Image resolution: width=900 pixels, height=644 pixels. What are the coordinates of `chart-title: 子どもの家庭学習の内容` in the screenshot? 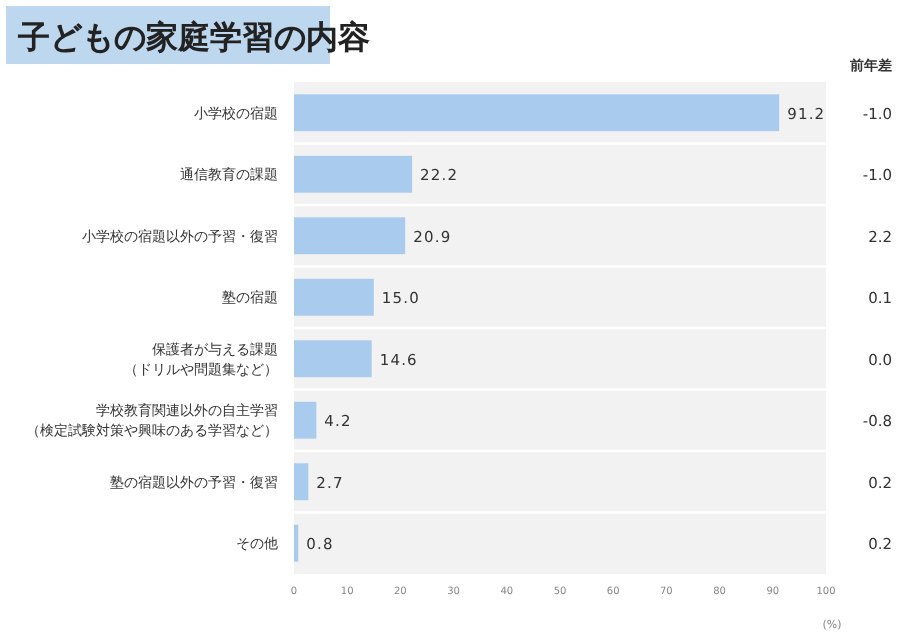 It's located at (193, 37).